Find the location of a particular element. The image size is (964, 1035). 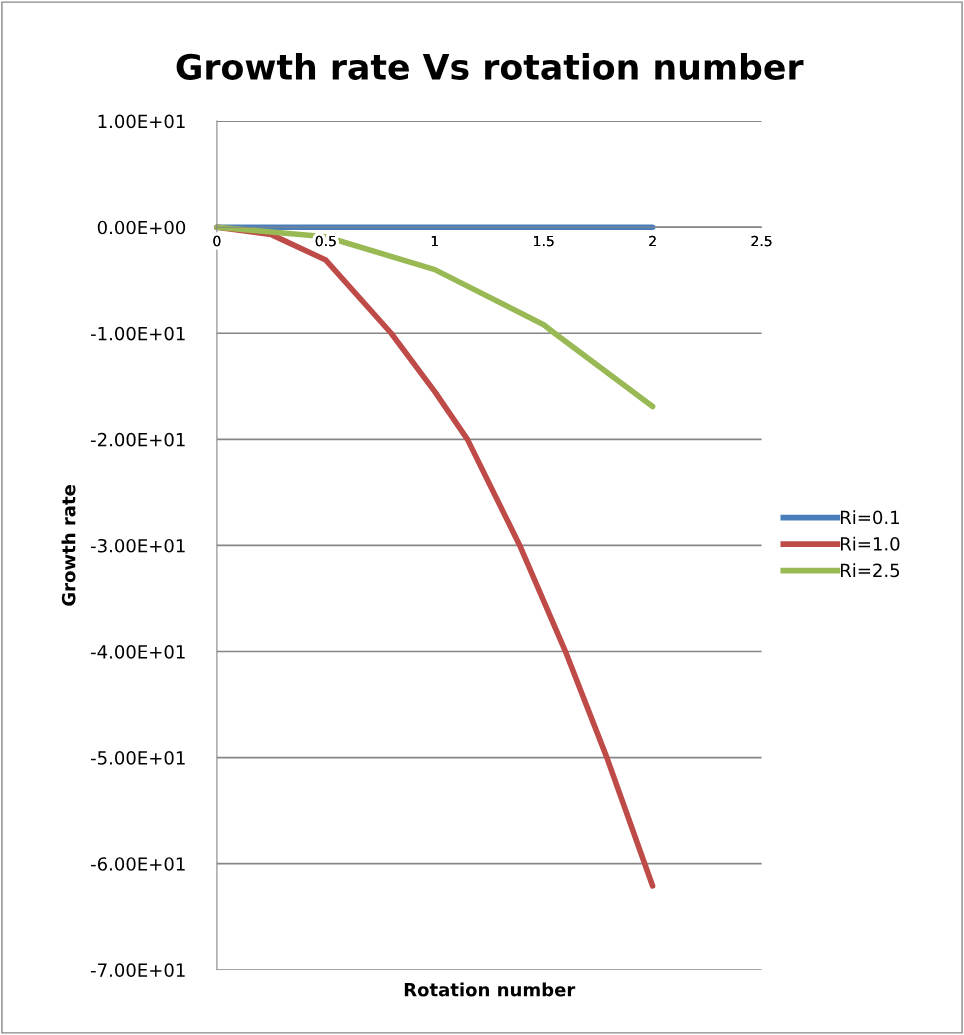

x-tick-label: 2.5 is located at coordinates (761, 241).